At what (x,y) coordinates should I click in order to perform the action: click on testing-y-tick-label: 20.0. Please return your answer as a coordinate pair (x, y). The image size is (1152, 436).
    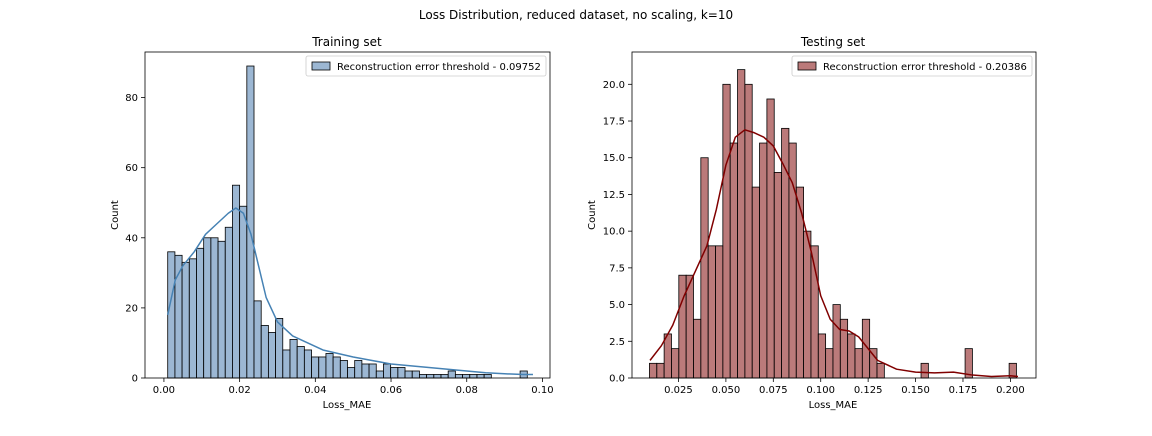
    Looking at the image, I should click on (614, 85).